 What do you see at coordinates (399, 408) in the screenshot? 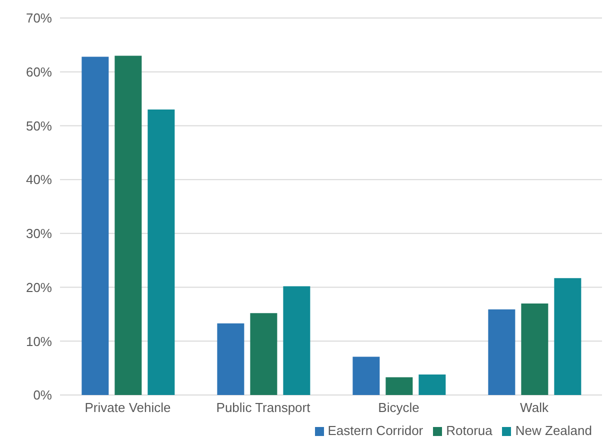
I see `x-tick-label: Bicycle` at bounding box center [399, 408].